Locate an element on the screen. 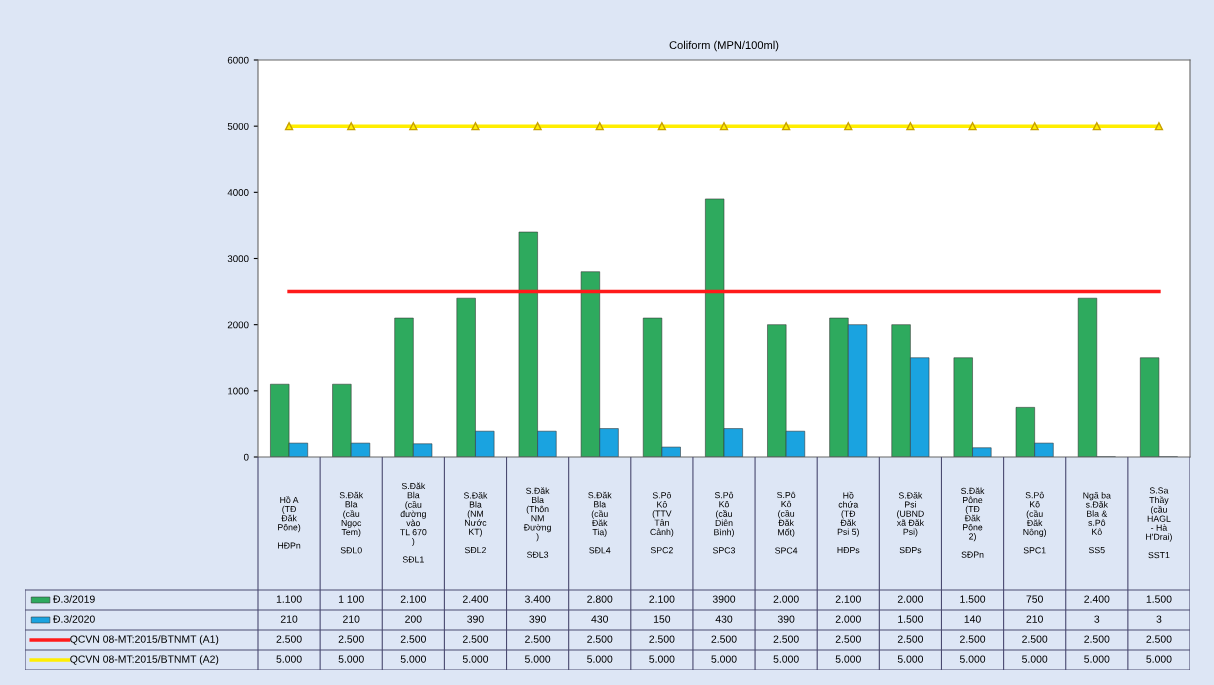 This screenshot has width=1214, height=685. x-tick-label: S.Đăk Bla (cầu đường vào TL 670 ) SĐL1 is located at coordinates (413, 522).